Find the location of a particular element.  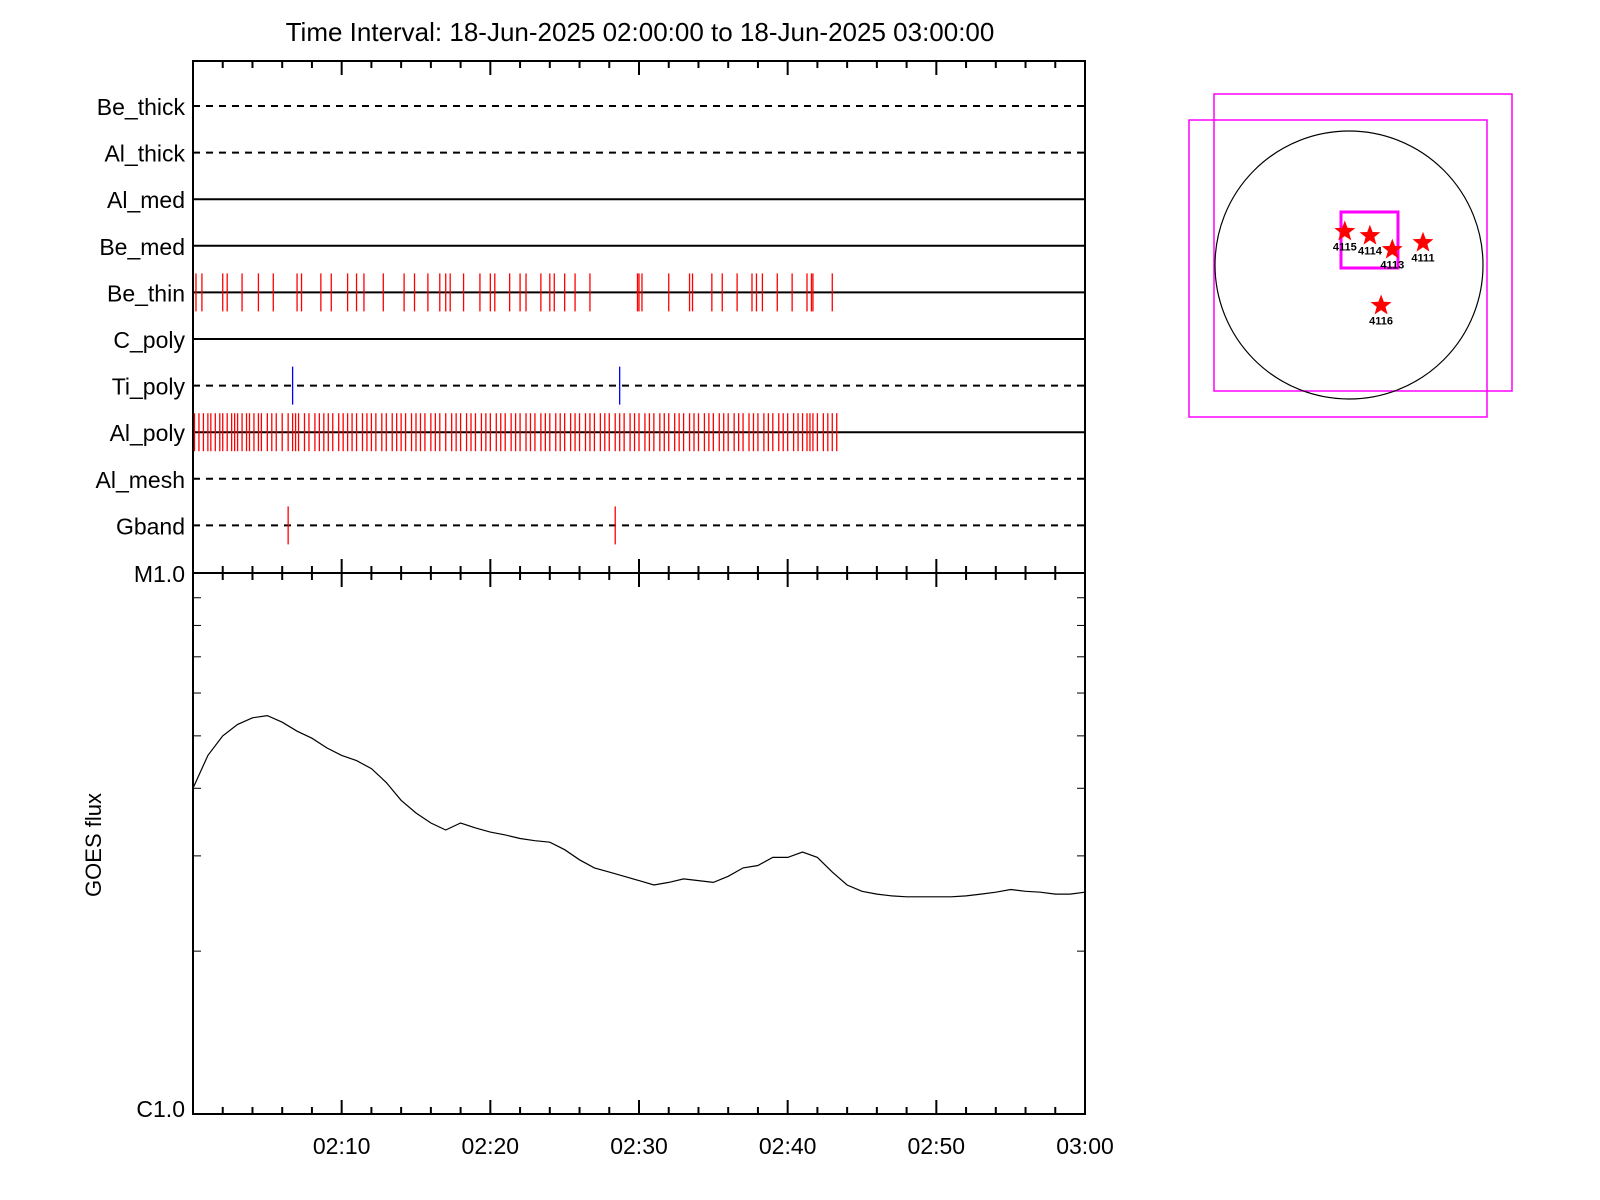

row-label-be-thin: Be_thin is located at coordinates (146, 293).